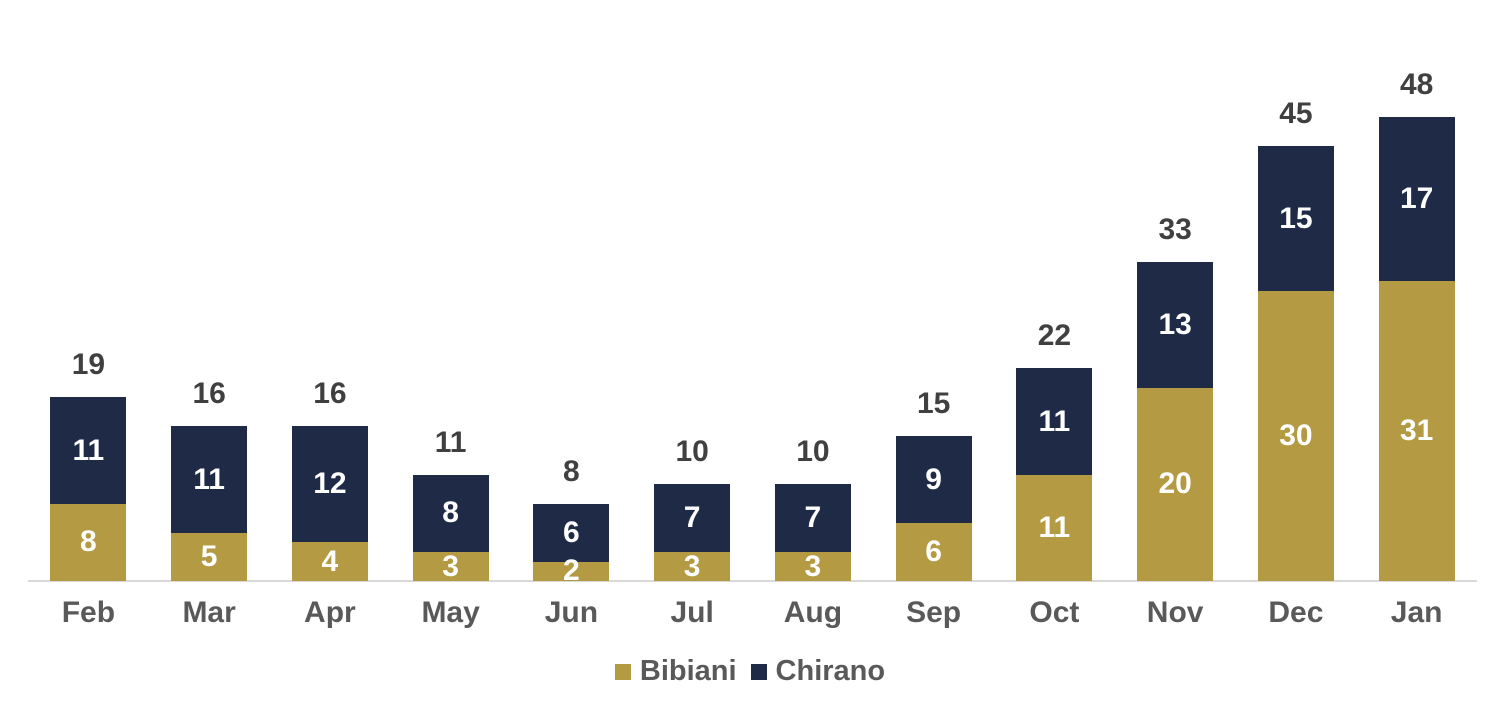 This screenshot has width=1500, height=706. I want to click on bar-total-label: 45, so click(1296, 113).